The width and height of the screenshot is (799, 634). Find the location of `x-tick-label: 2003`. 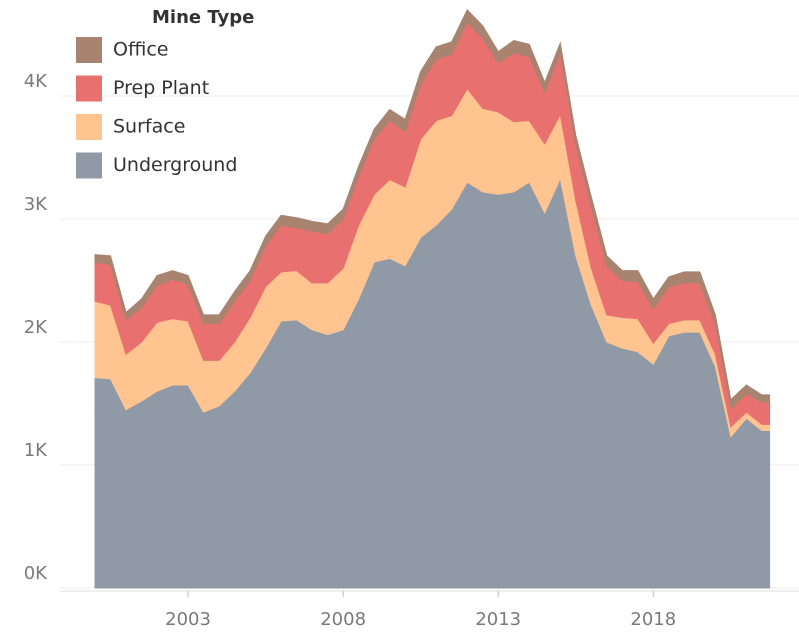

x-tick-label: 2003 is located at coordinates (188, 619).